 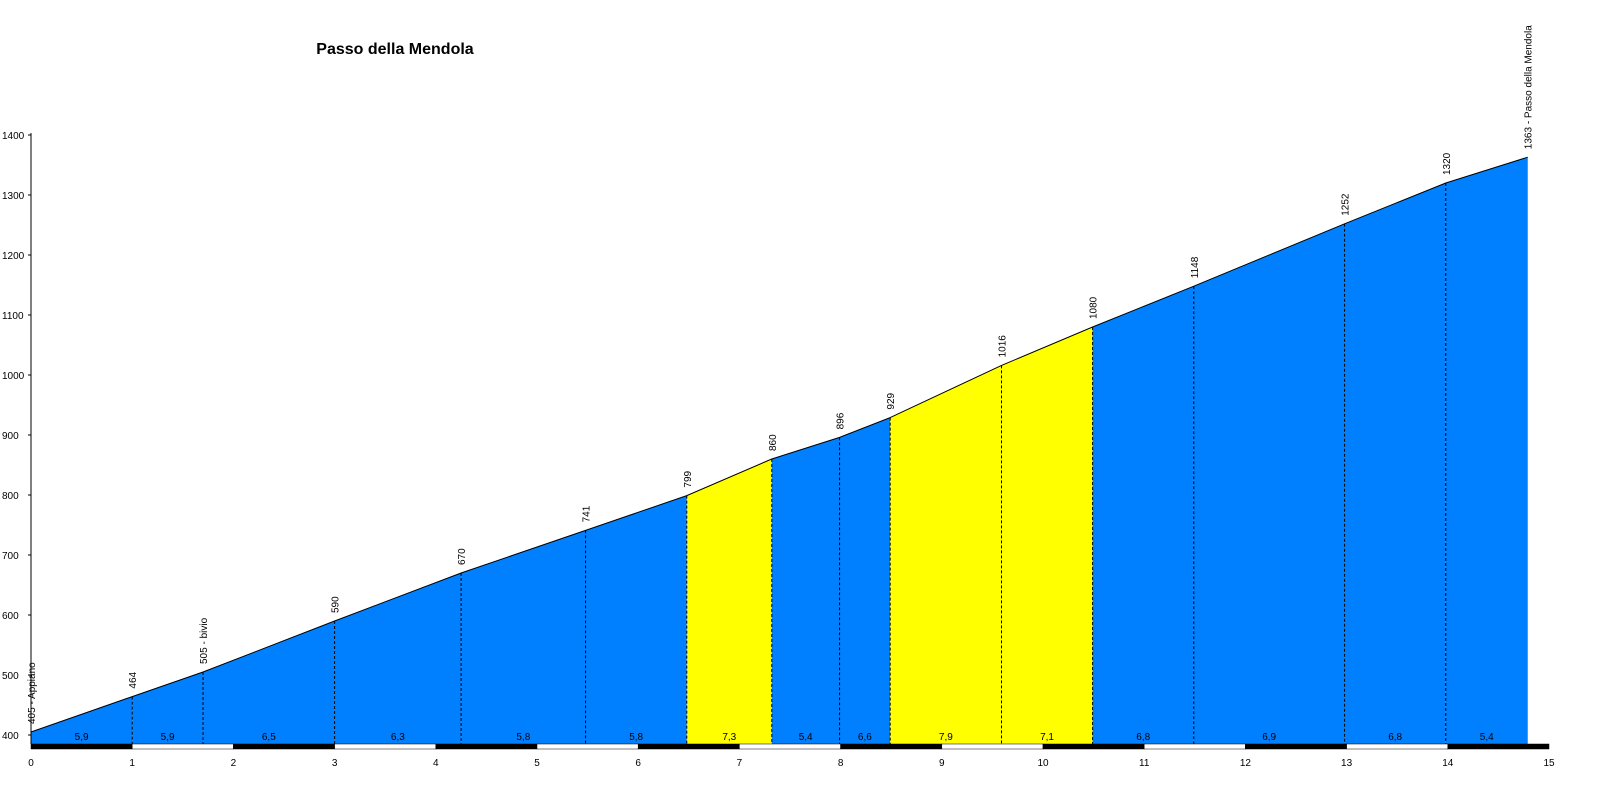 I want to click on x-tick-label: 0, so click(x=31, y=763).